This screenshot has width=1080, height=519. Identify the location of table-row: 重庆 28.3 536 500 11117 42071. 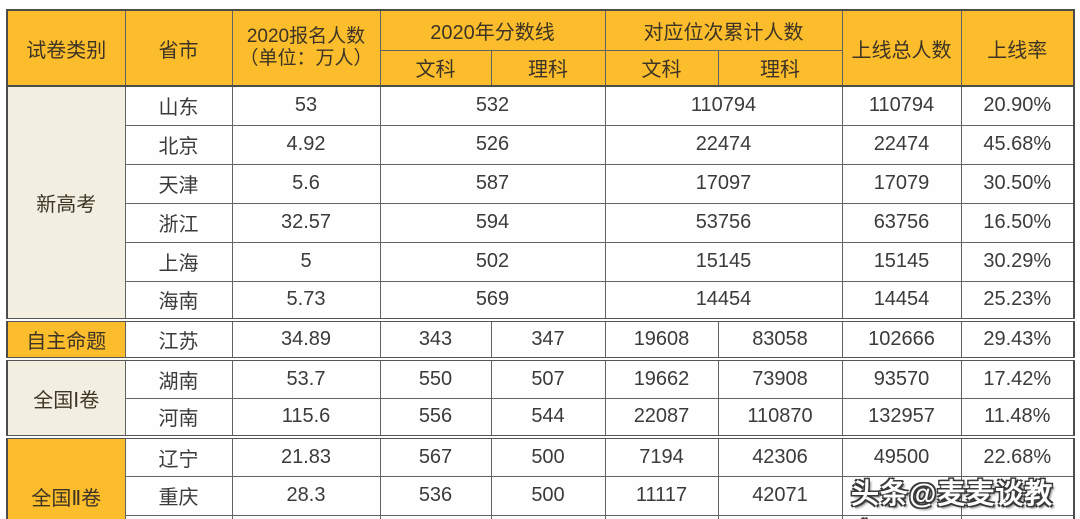
(541, 495).